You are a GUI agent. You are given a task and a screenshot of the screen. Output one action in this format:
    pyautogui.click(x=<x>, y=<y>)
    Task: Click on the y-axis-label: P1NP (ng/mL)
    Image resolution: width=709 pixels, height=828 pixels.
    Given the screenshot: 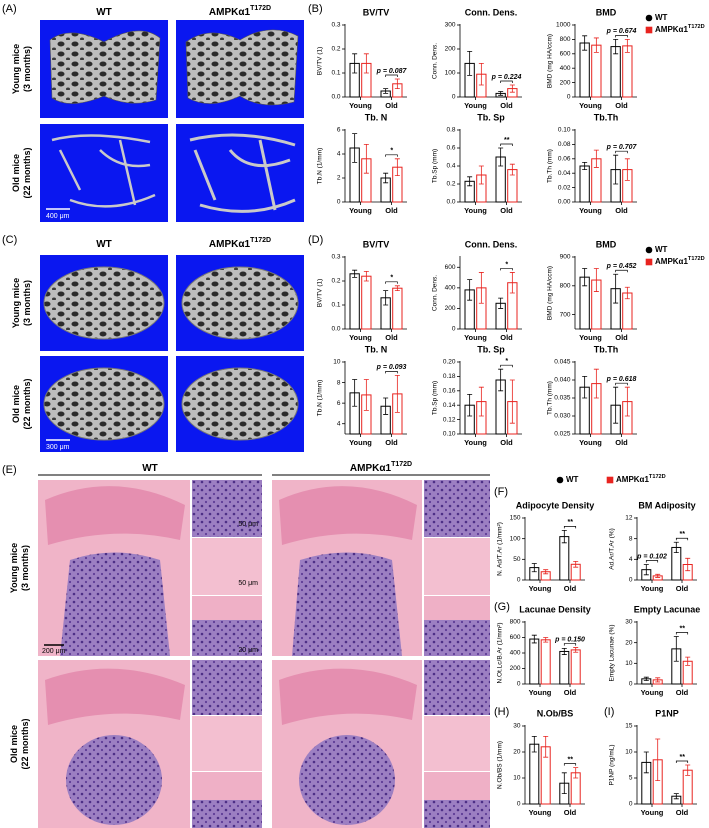 What is the action you would take?
    pyautogui.click(x=612, y=764)
    